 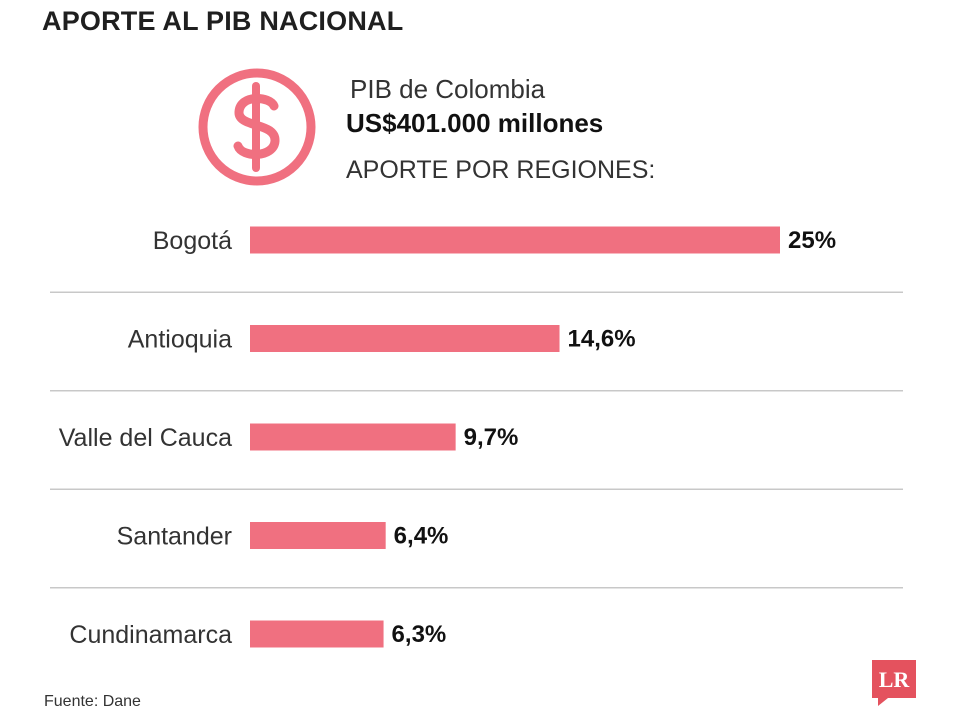 What do you see at coordinates (145, 438) in the screenshot?
I see `category-label: Valle del Cauca` at bounding box center [145, 438].